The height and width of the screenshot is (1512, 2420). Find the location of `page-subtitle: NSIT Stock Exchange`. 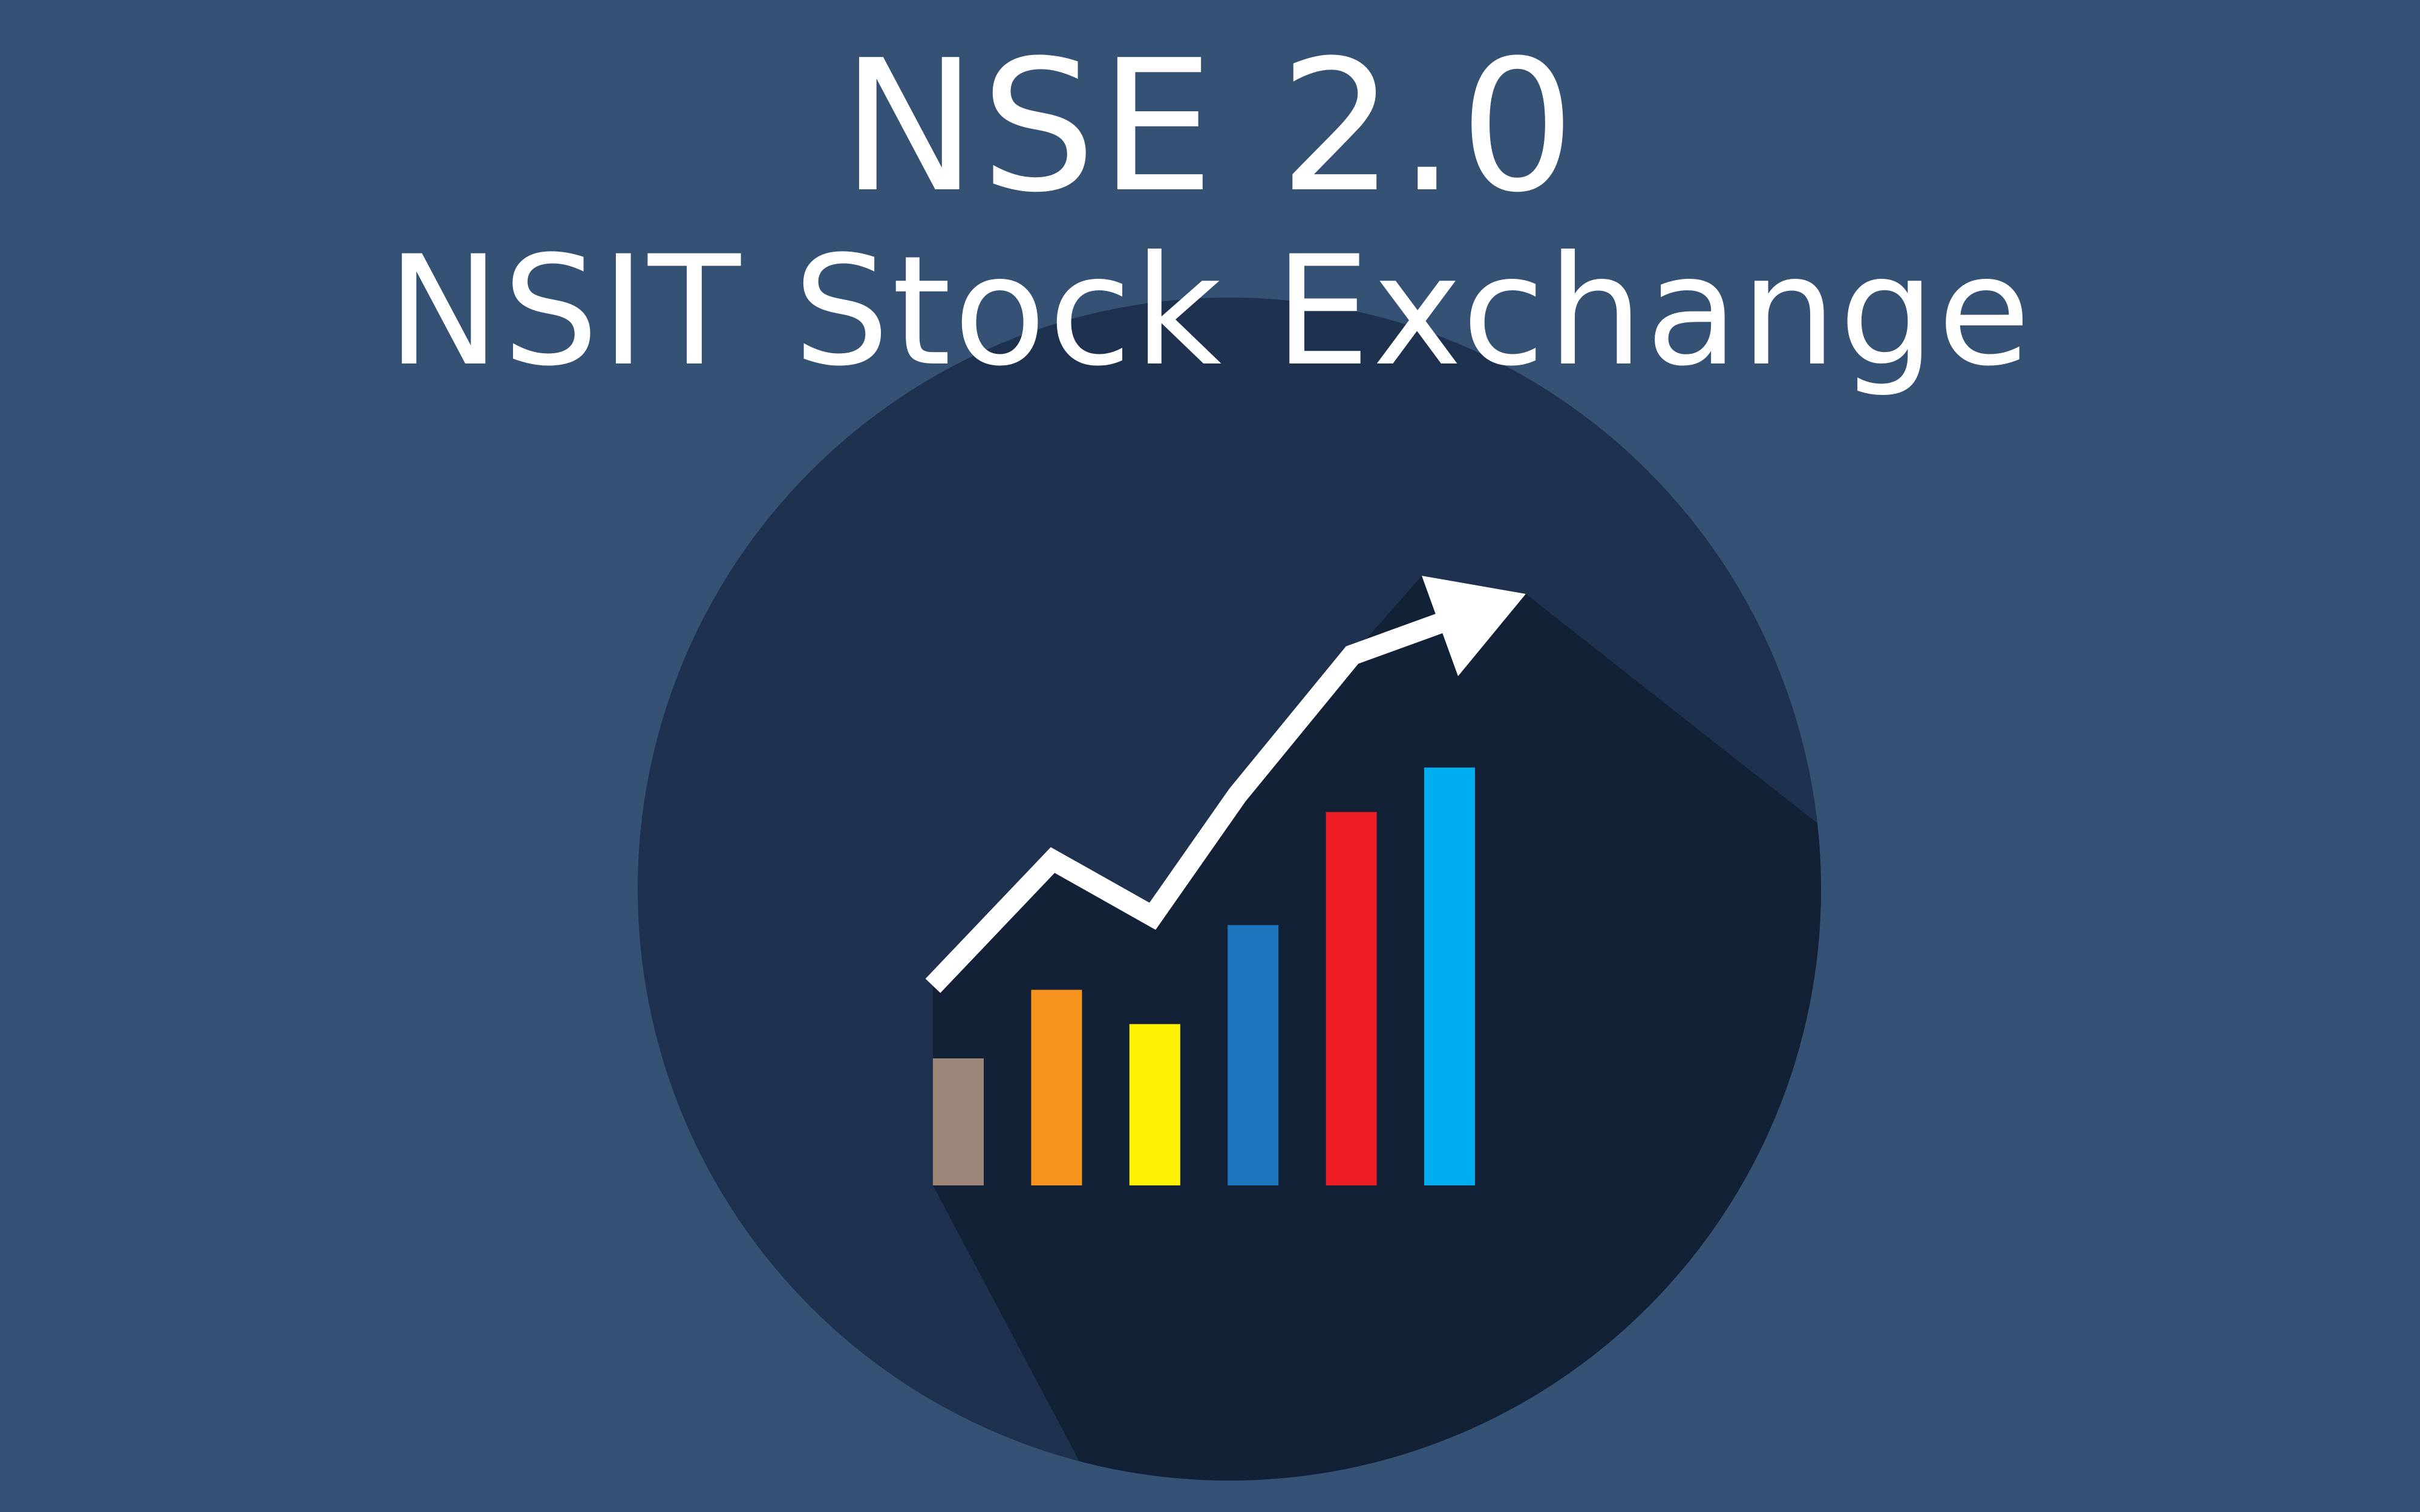

page-subtitle: NSIT Stock Exchange is located at coordinates (1210, 311).